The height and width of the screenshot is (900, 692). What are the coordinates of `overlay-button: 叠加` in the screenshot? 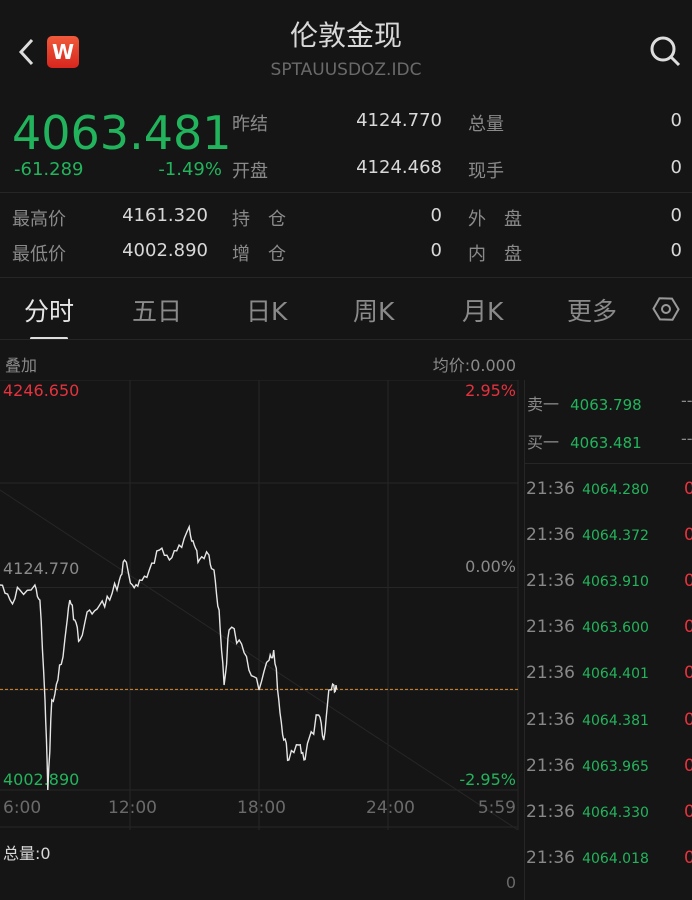 It's located at (21, 365).